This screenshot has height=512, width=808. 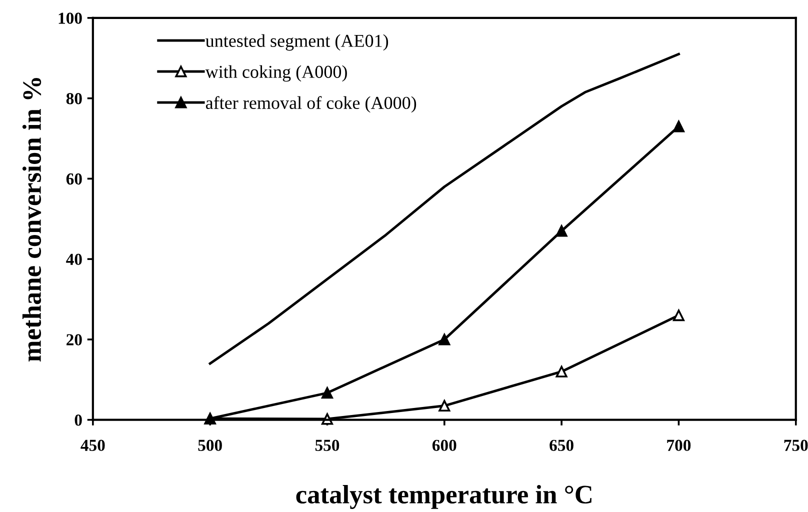 What do you see at coordinates (562, 446) in the screenshot?
I see `x-tick-label: 650` at bounding box center [562, 446].